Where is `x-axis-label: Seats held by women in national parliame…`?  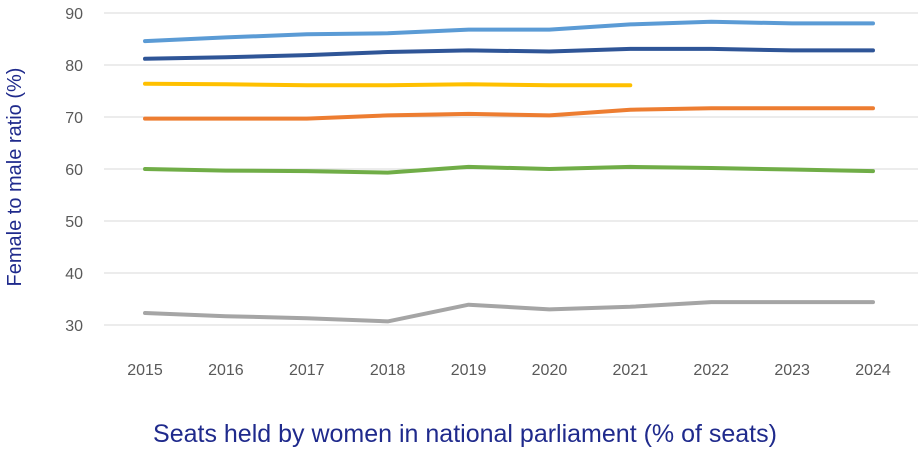 x-axis-label: Seats held by women in national parliame… is located at coordinates (465, 434).